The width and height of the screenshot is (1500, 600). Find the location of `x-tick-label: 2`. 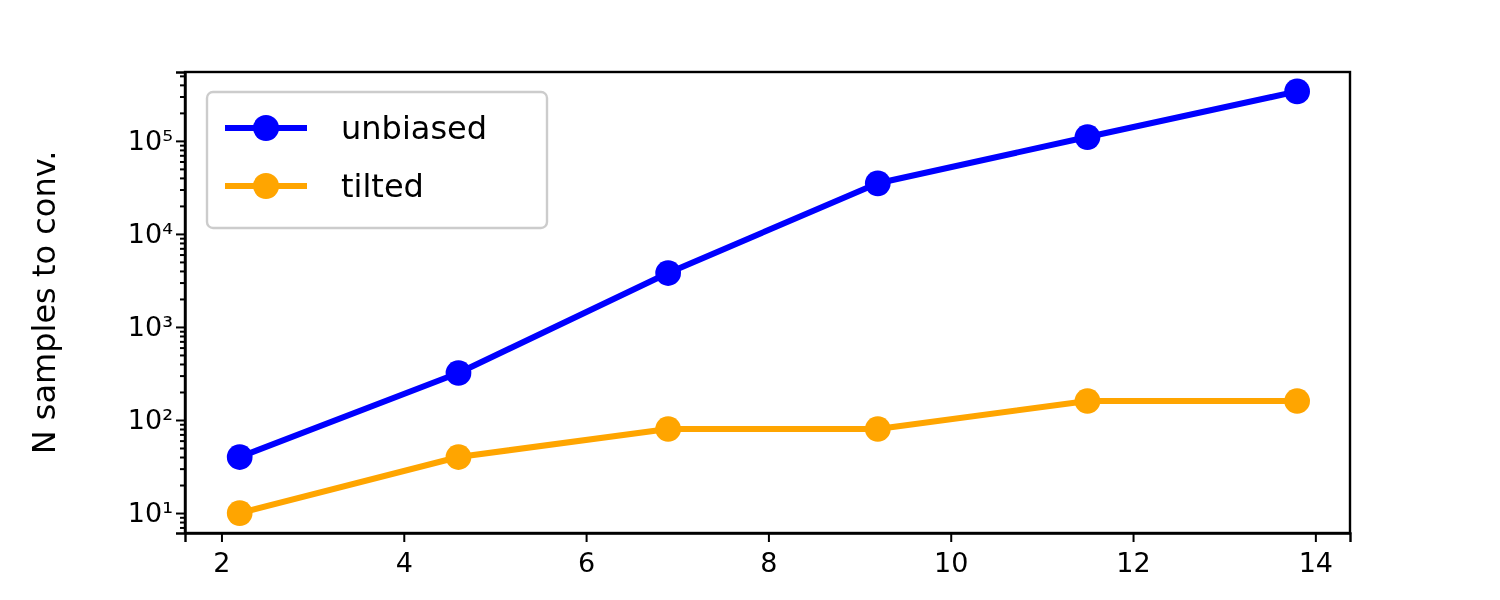

x-tick-label: 2 is located at coordinates (222, 562).